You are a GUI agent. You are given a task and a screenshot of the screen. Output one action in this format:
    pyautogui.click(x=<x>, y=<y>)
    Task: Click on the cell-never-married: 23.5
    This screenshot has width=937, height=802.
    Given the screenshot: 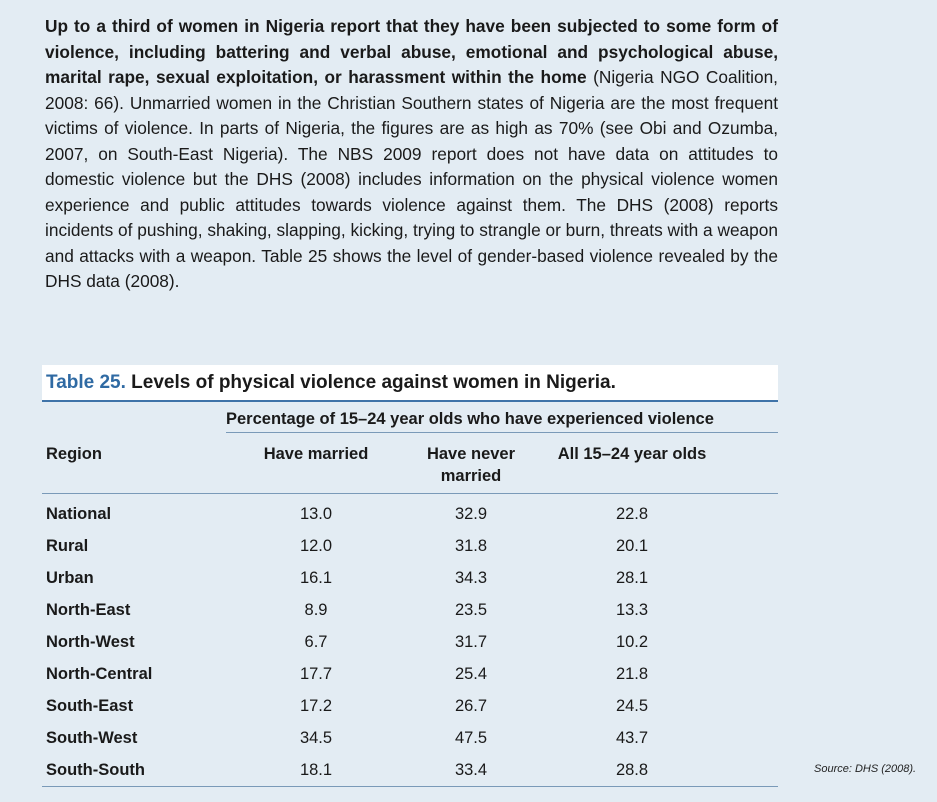 What is the action you would take?
    pyautogui.click(x=471, y=610)
    